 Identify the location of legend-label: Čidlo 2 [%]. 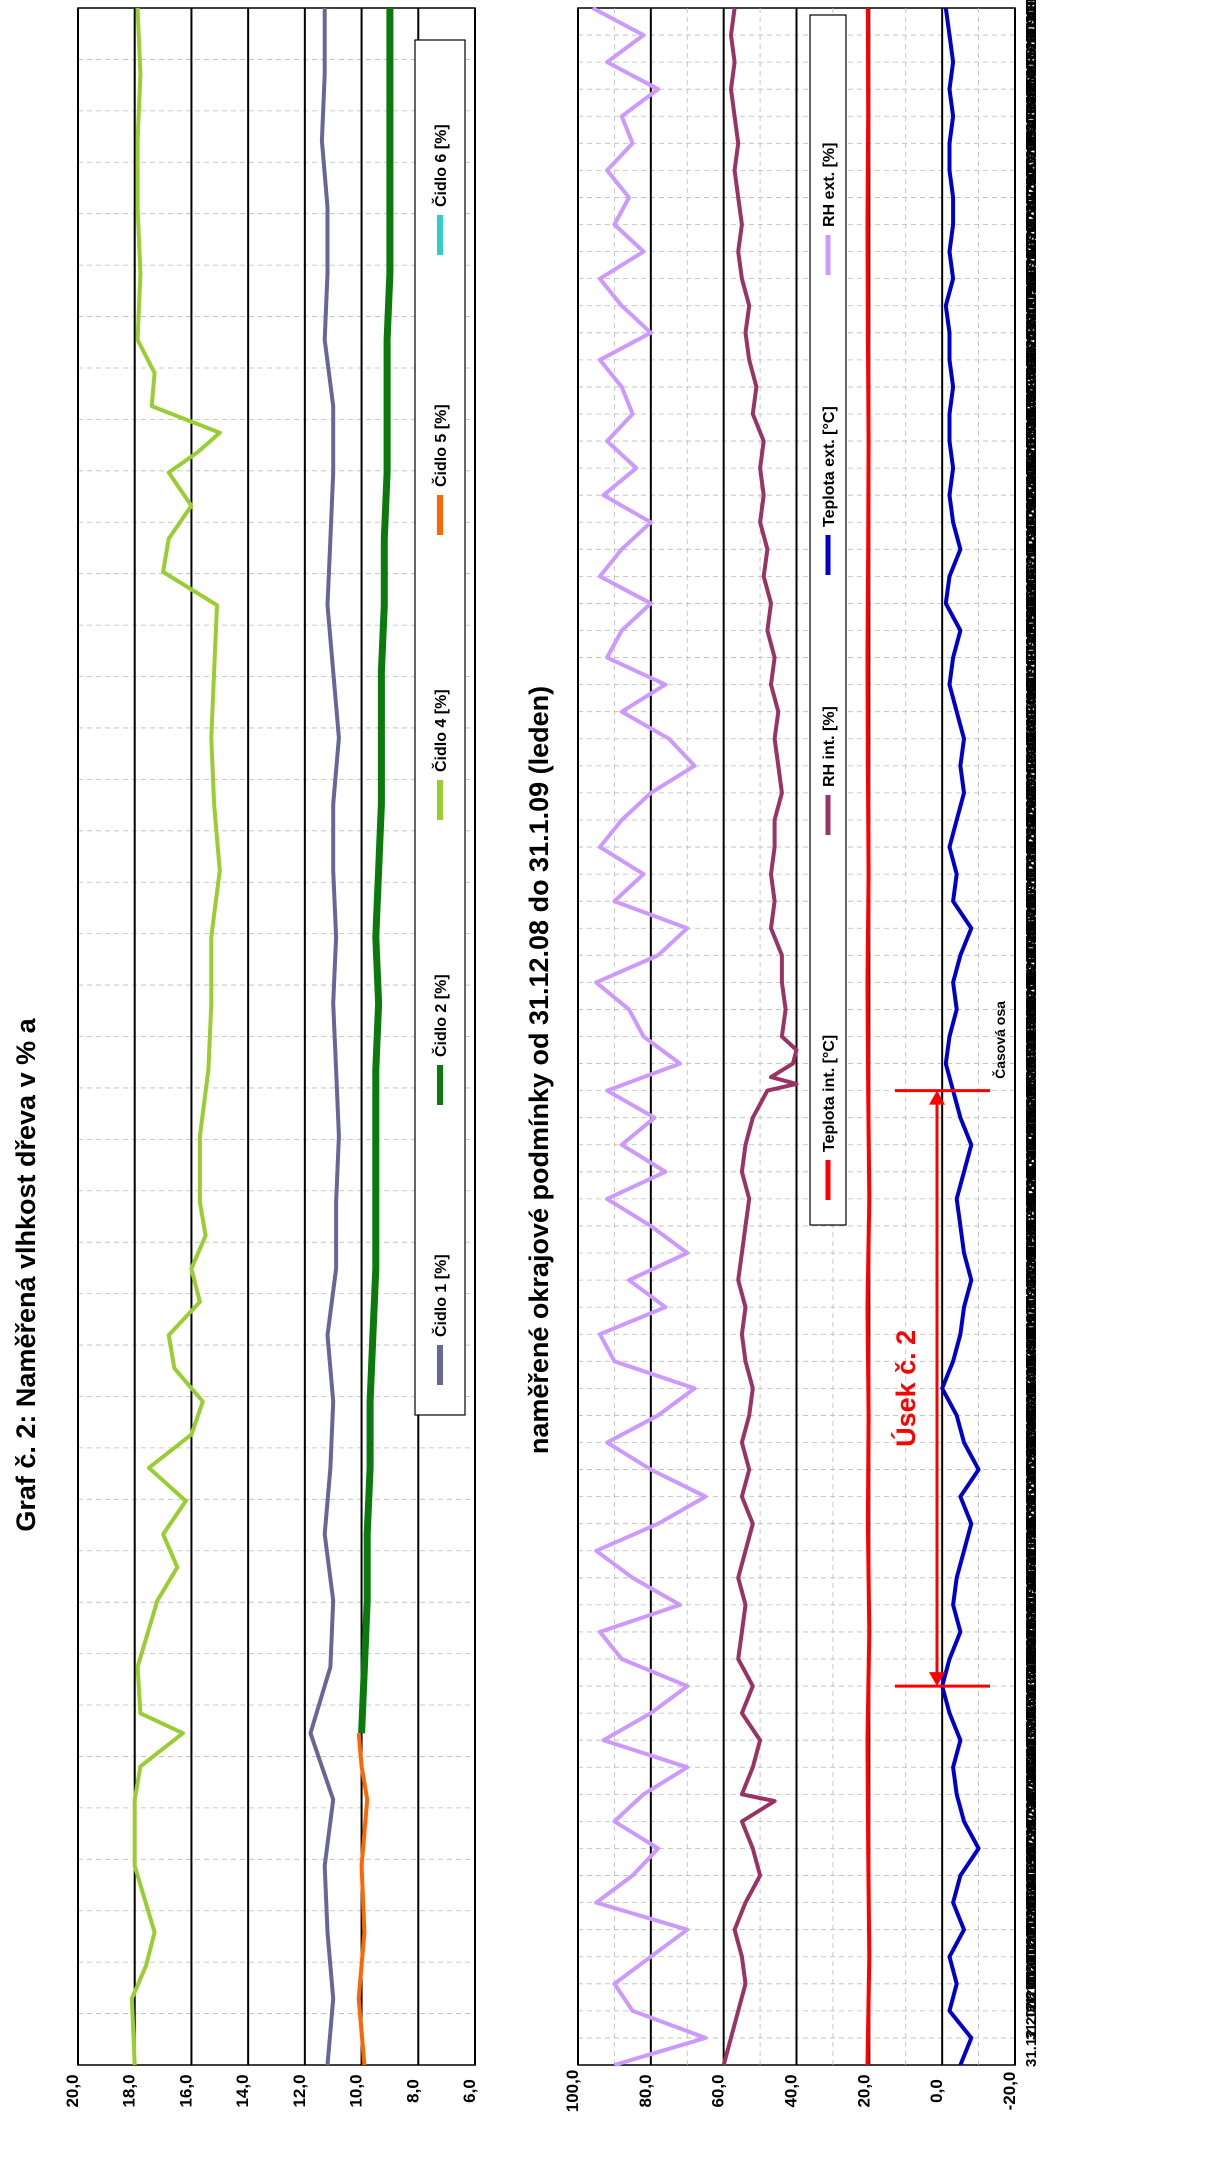
(440, 1015).